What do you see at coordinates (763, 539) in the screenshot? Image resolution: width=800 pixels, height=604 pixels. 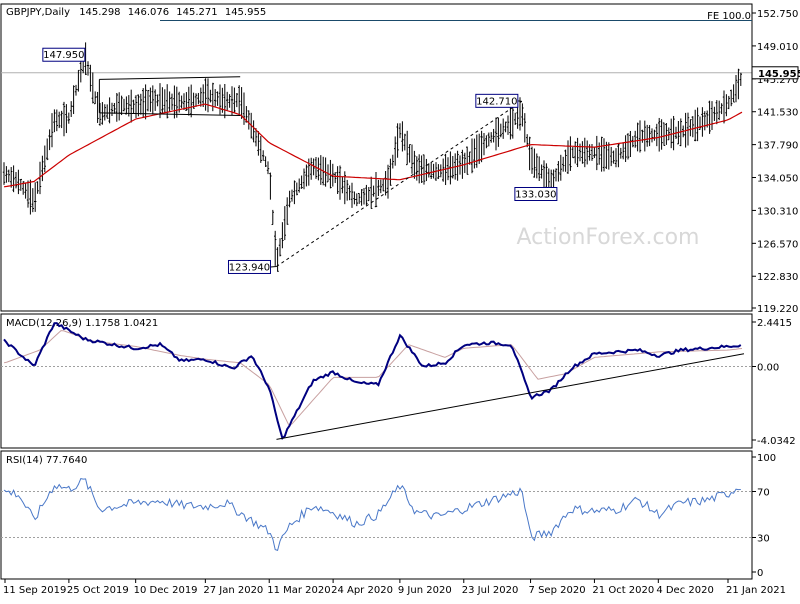 I see `rsi-y-tick-label: 30` at bounding box center [763, 539].